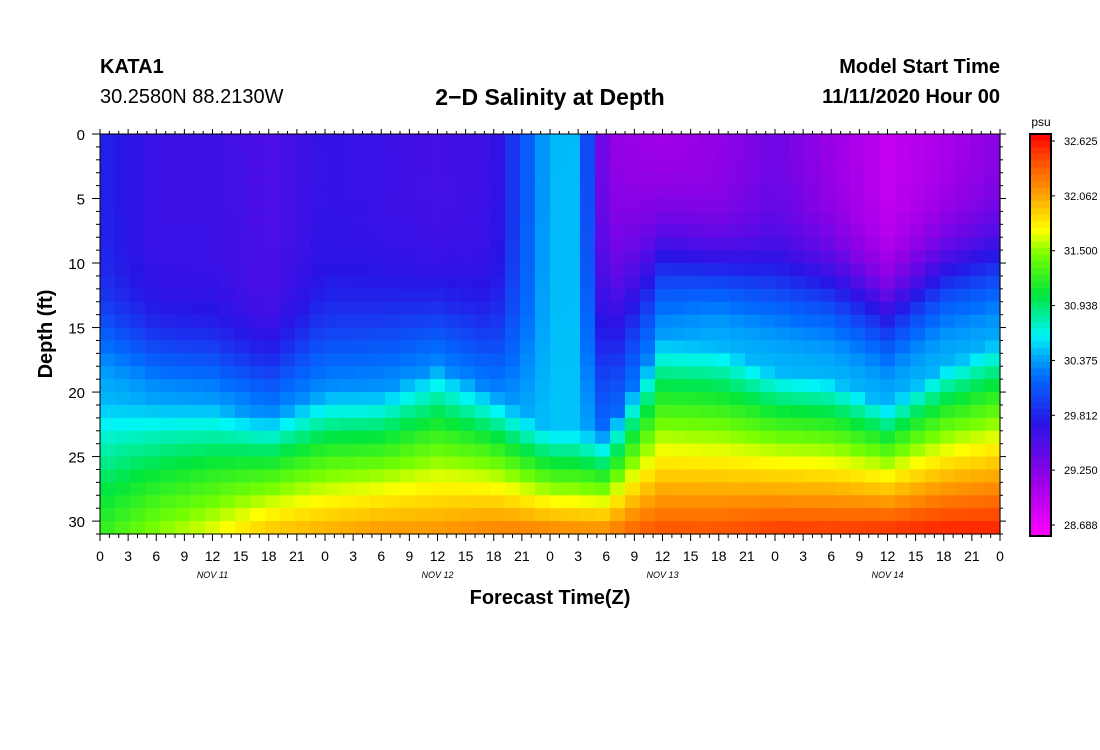 The image size is (1100, 750). Describe the element at coordinates (81, 200) in the screenshot. I see `y-tick-label: 5` at that location.